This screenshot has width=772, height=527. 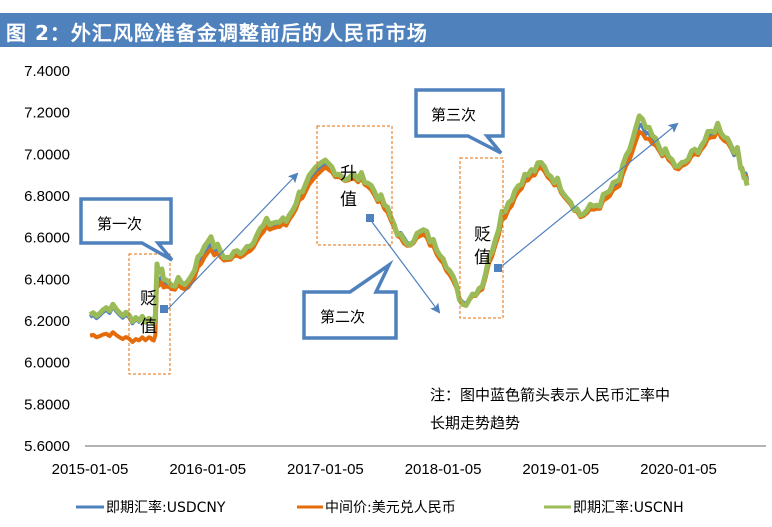 What do you see at coordinates (90, 469) in the screenshot?
I see `x-tick-label: 2015-01-05` at bounding box center [90, 469].